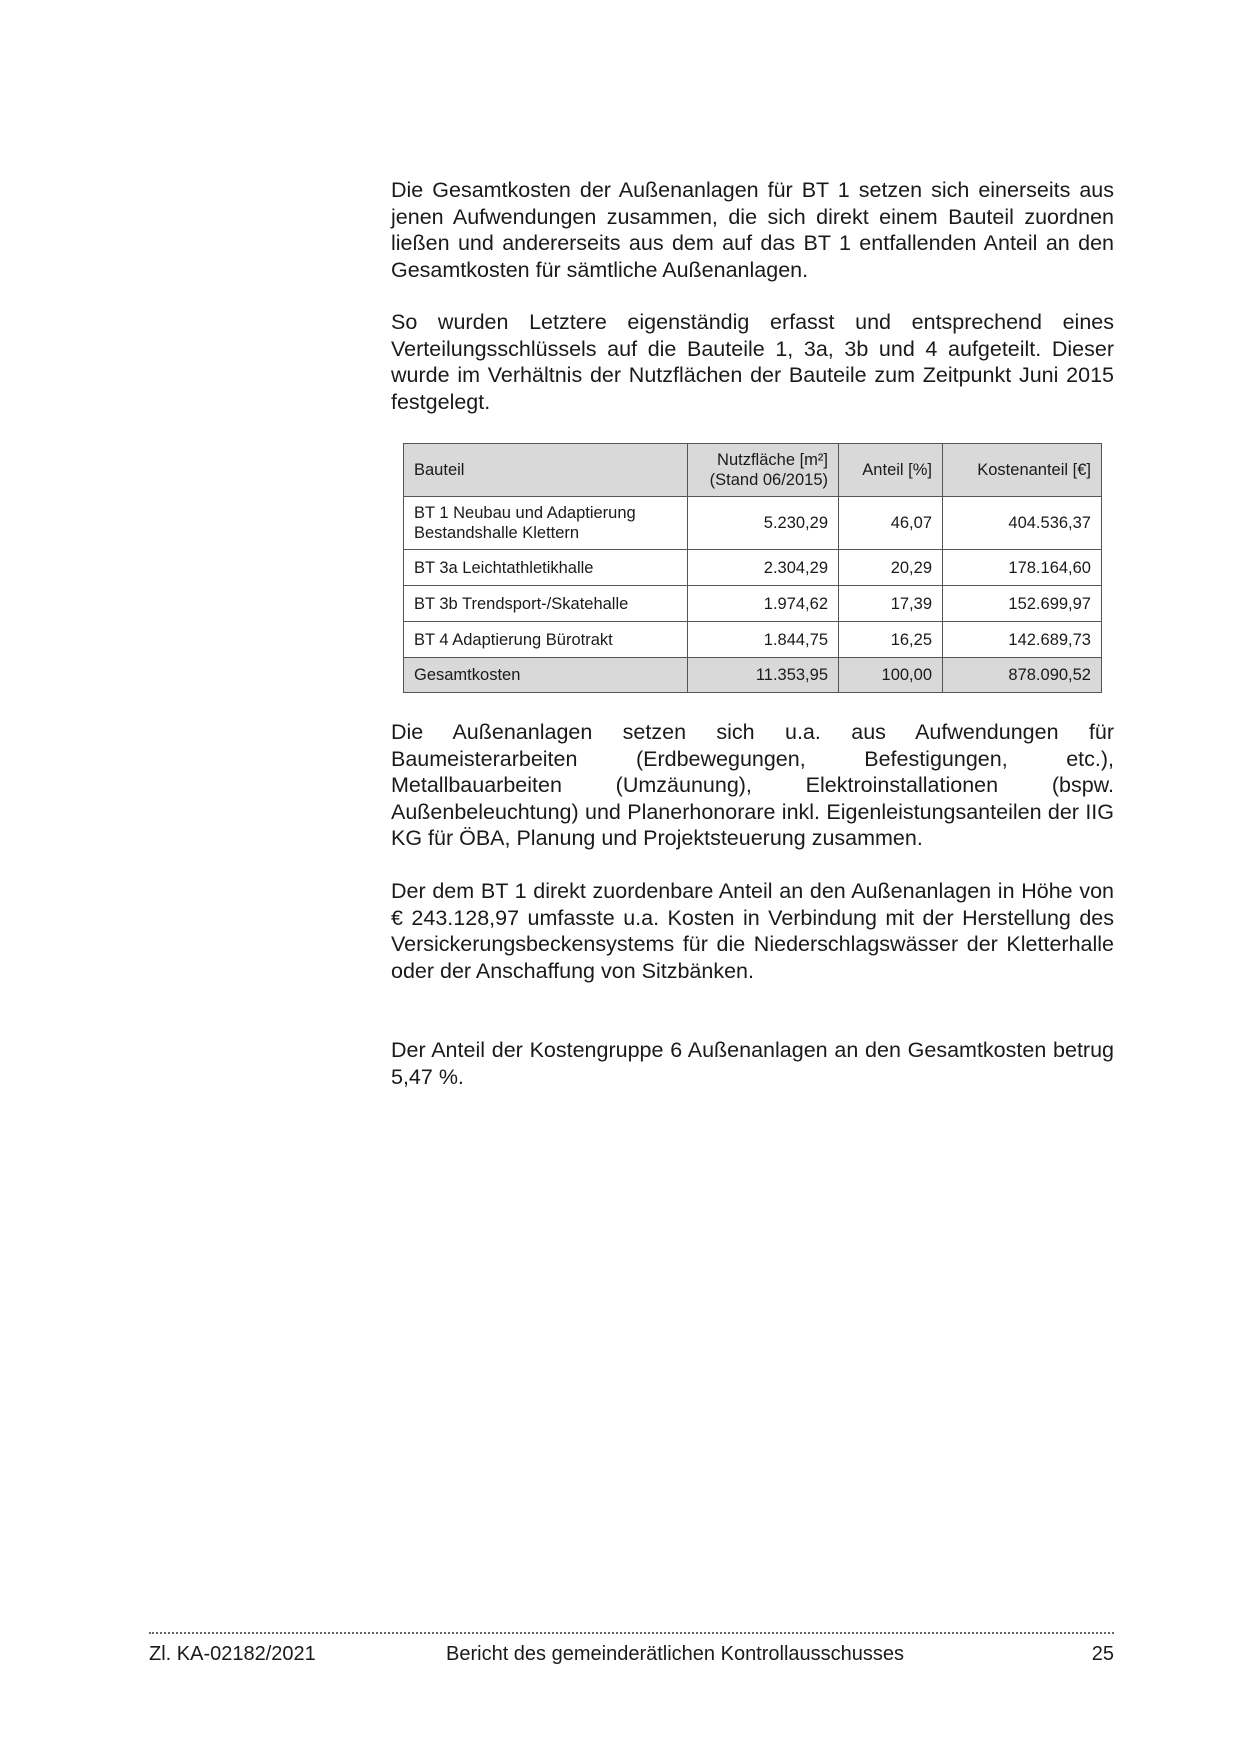 This screenshot has width=1241, height=1754. I want to click on header-anteil: Anteil [%], so click(890, 470).